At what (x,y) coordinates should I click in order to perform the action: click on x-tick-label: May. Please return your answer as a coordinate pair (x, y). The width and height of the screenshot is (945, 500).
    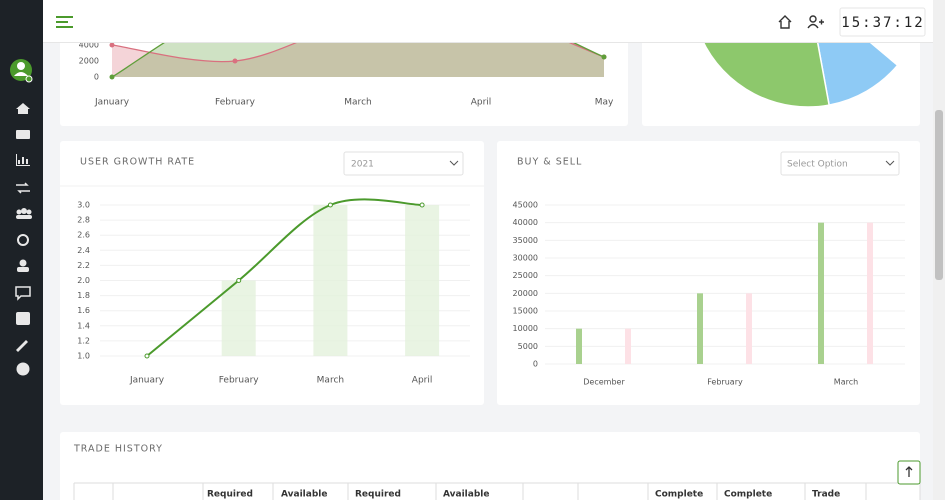
    Looking at the image, I should click on (604, 103).